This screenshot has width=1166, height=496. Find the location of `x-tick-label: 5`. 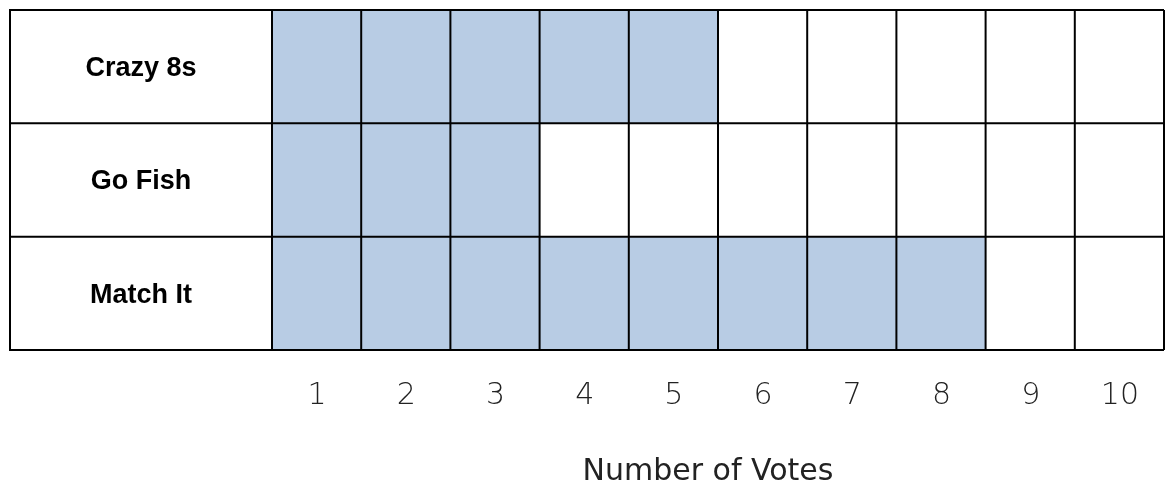

x-tick-label: 5 is located at coordinates (674, 394).